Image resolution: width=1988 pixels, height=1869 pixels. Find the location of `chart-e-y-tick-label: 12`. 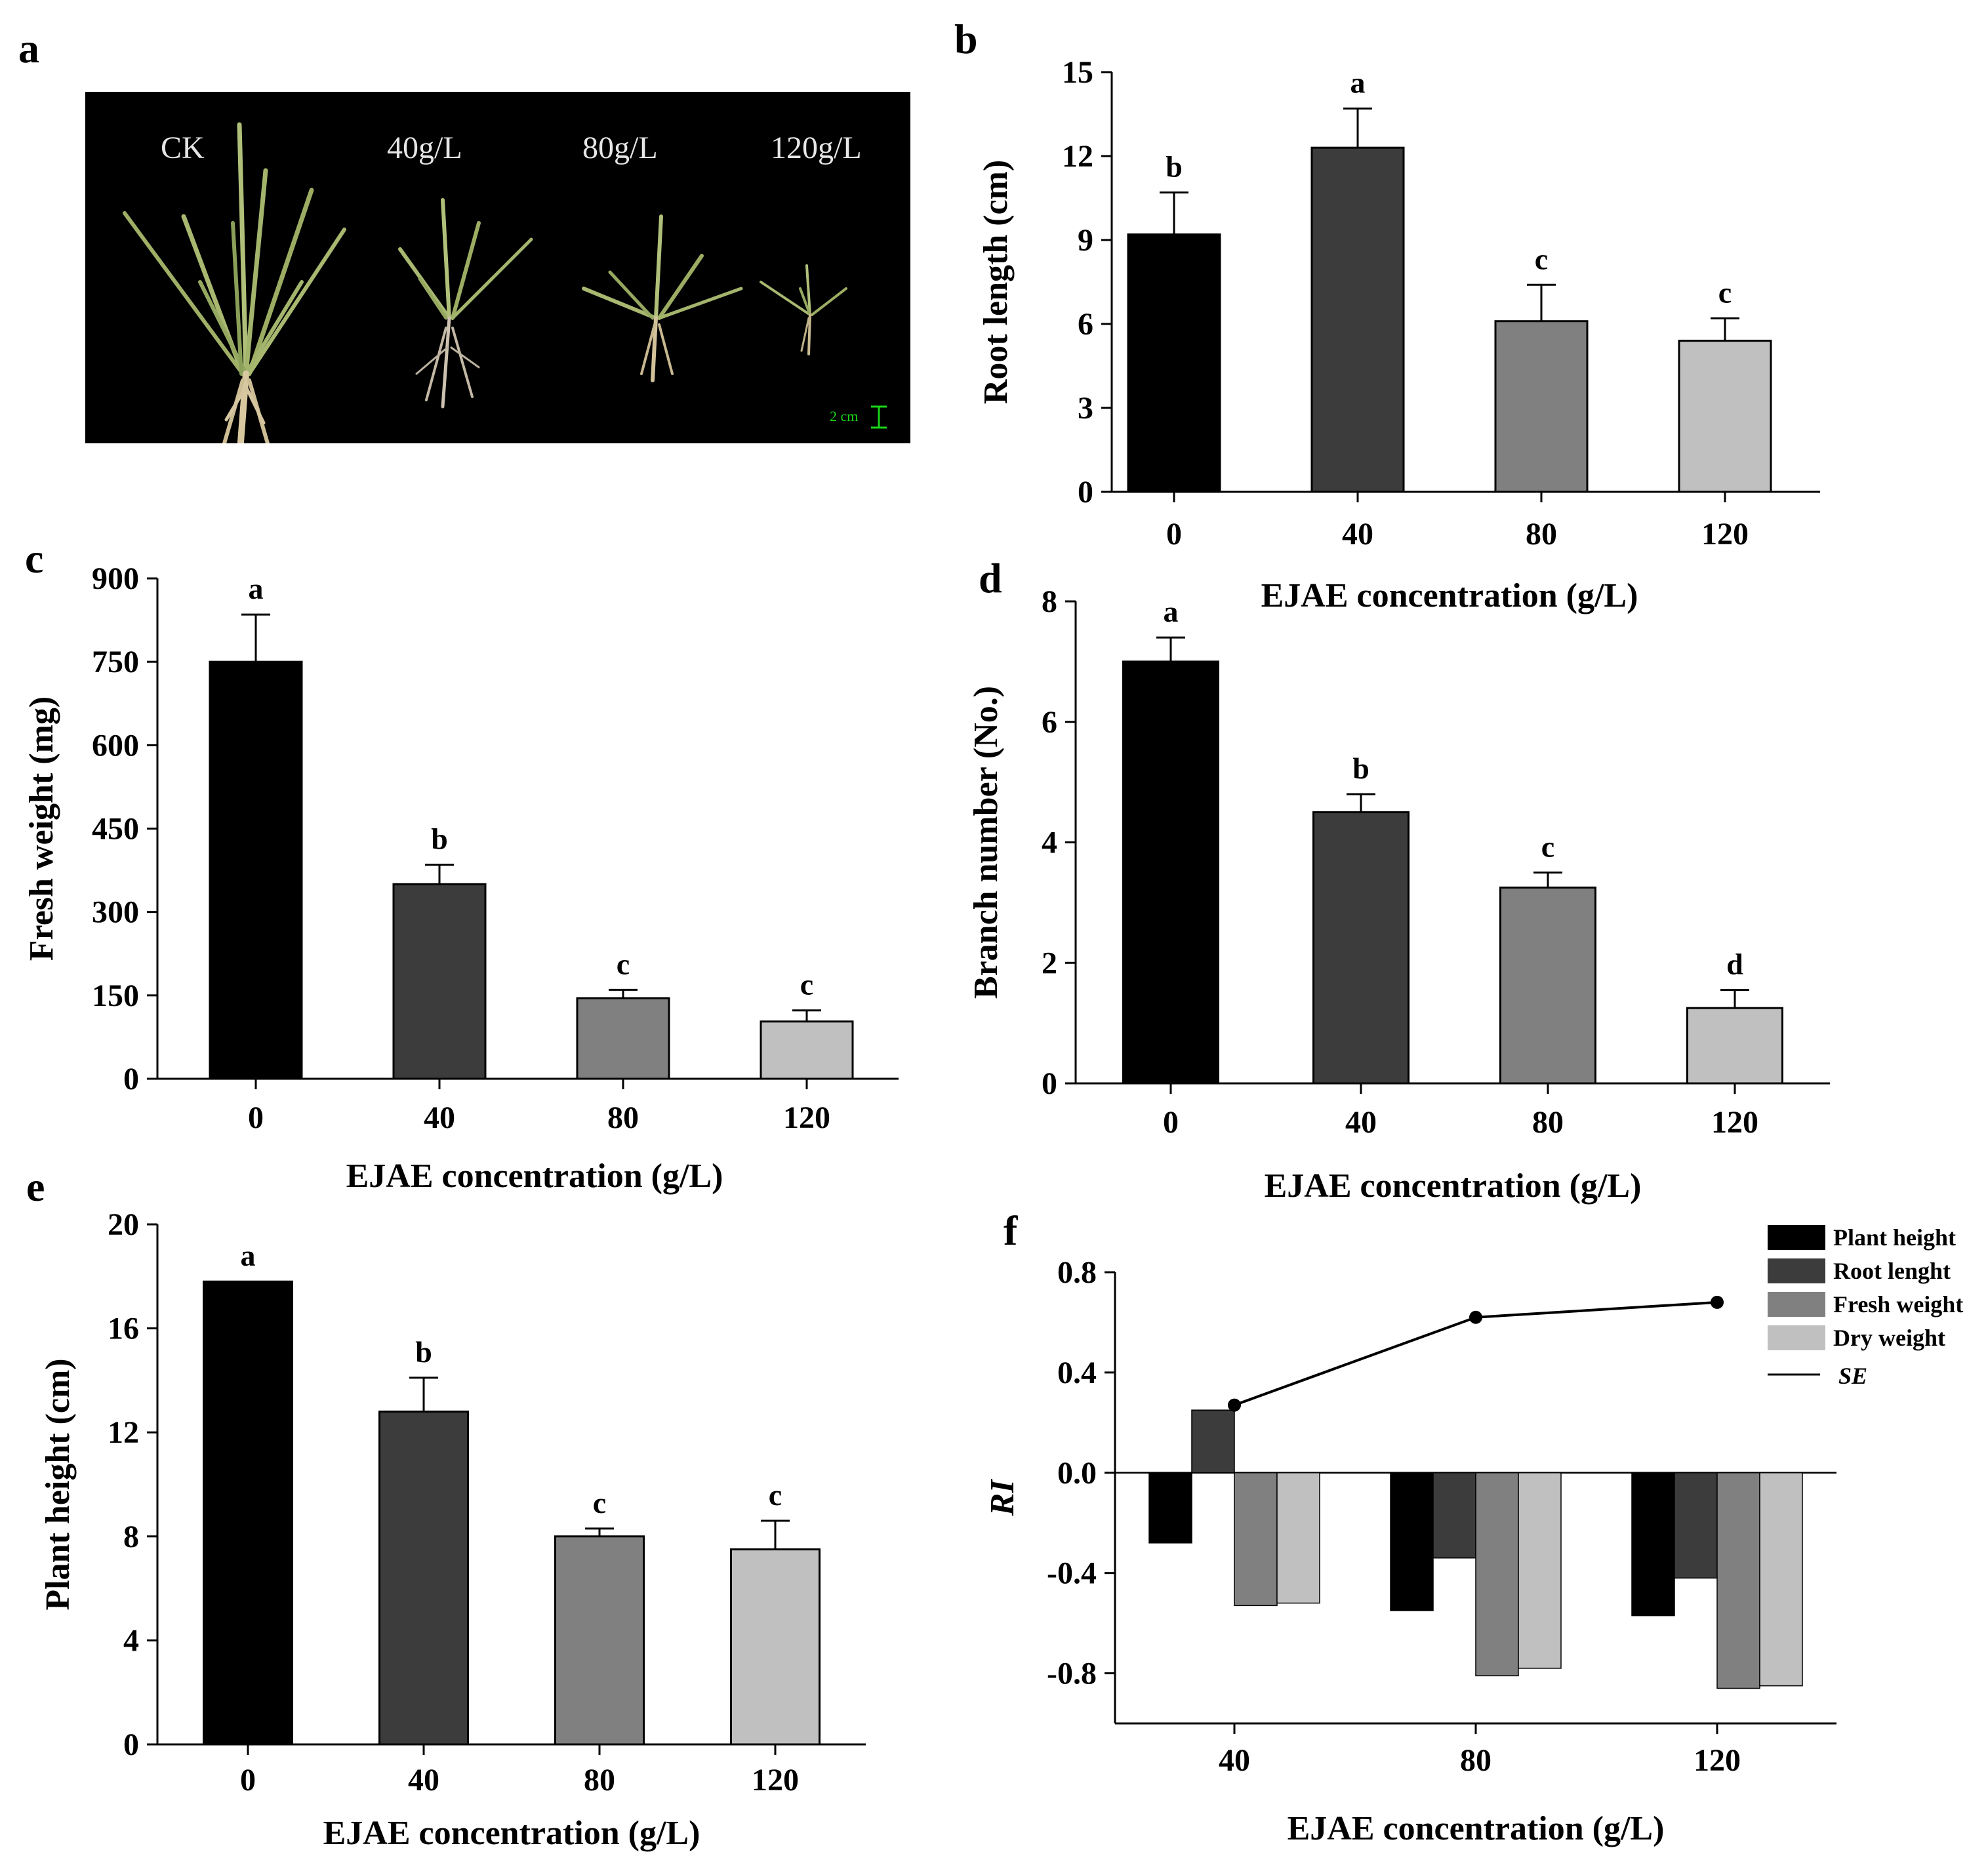

chart-e-y-tick-label: 12 is located at coordinates (123, 1432).